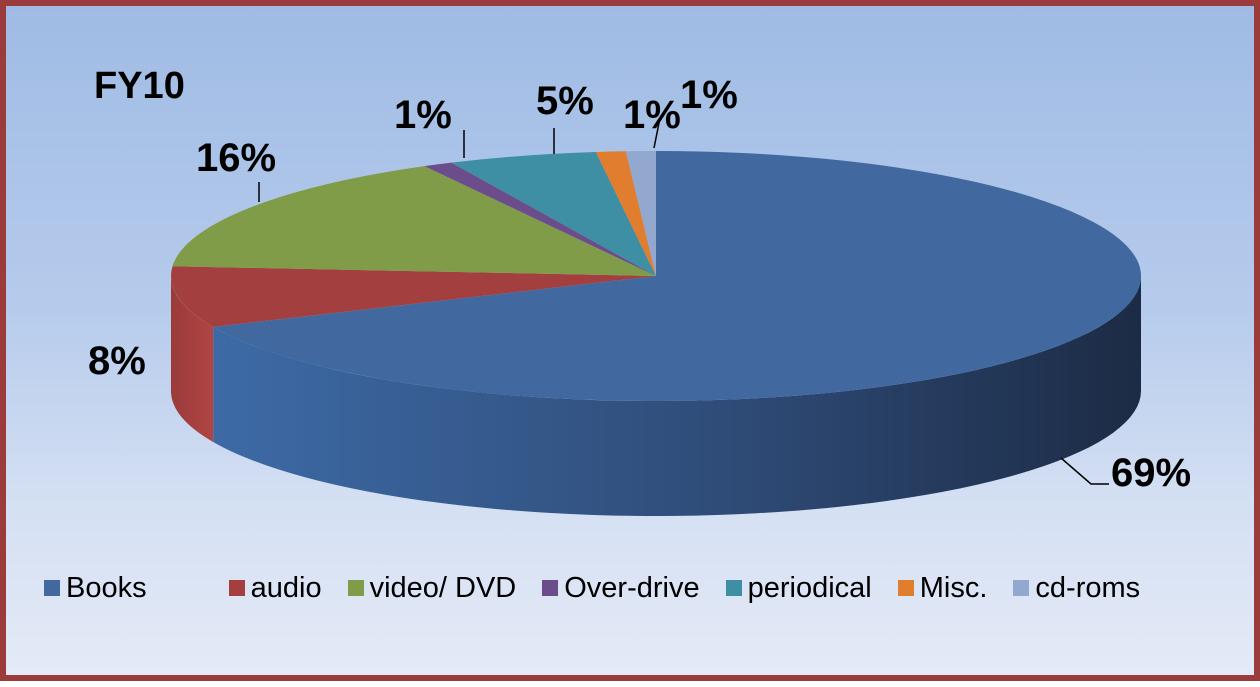  I want to click on data-label-cd-roms: 1%, so click(709, 95).